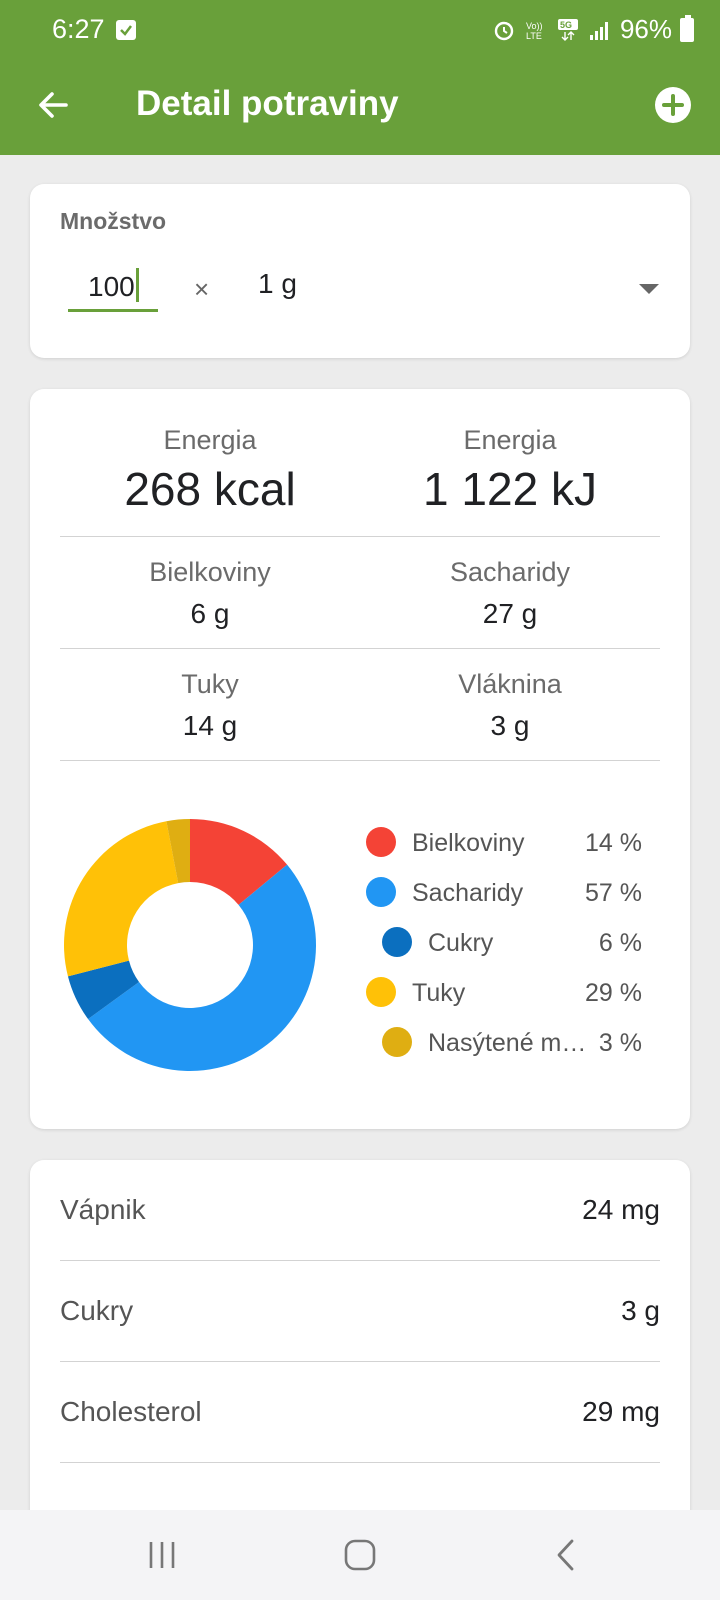 This screenshot has height=1600, width=720. Describe the element at coordinates (210, 572) in the screenshot. I see `protein-label: Bielkoviny` at that location.